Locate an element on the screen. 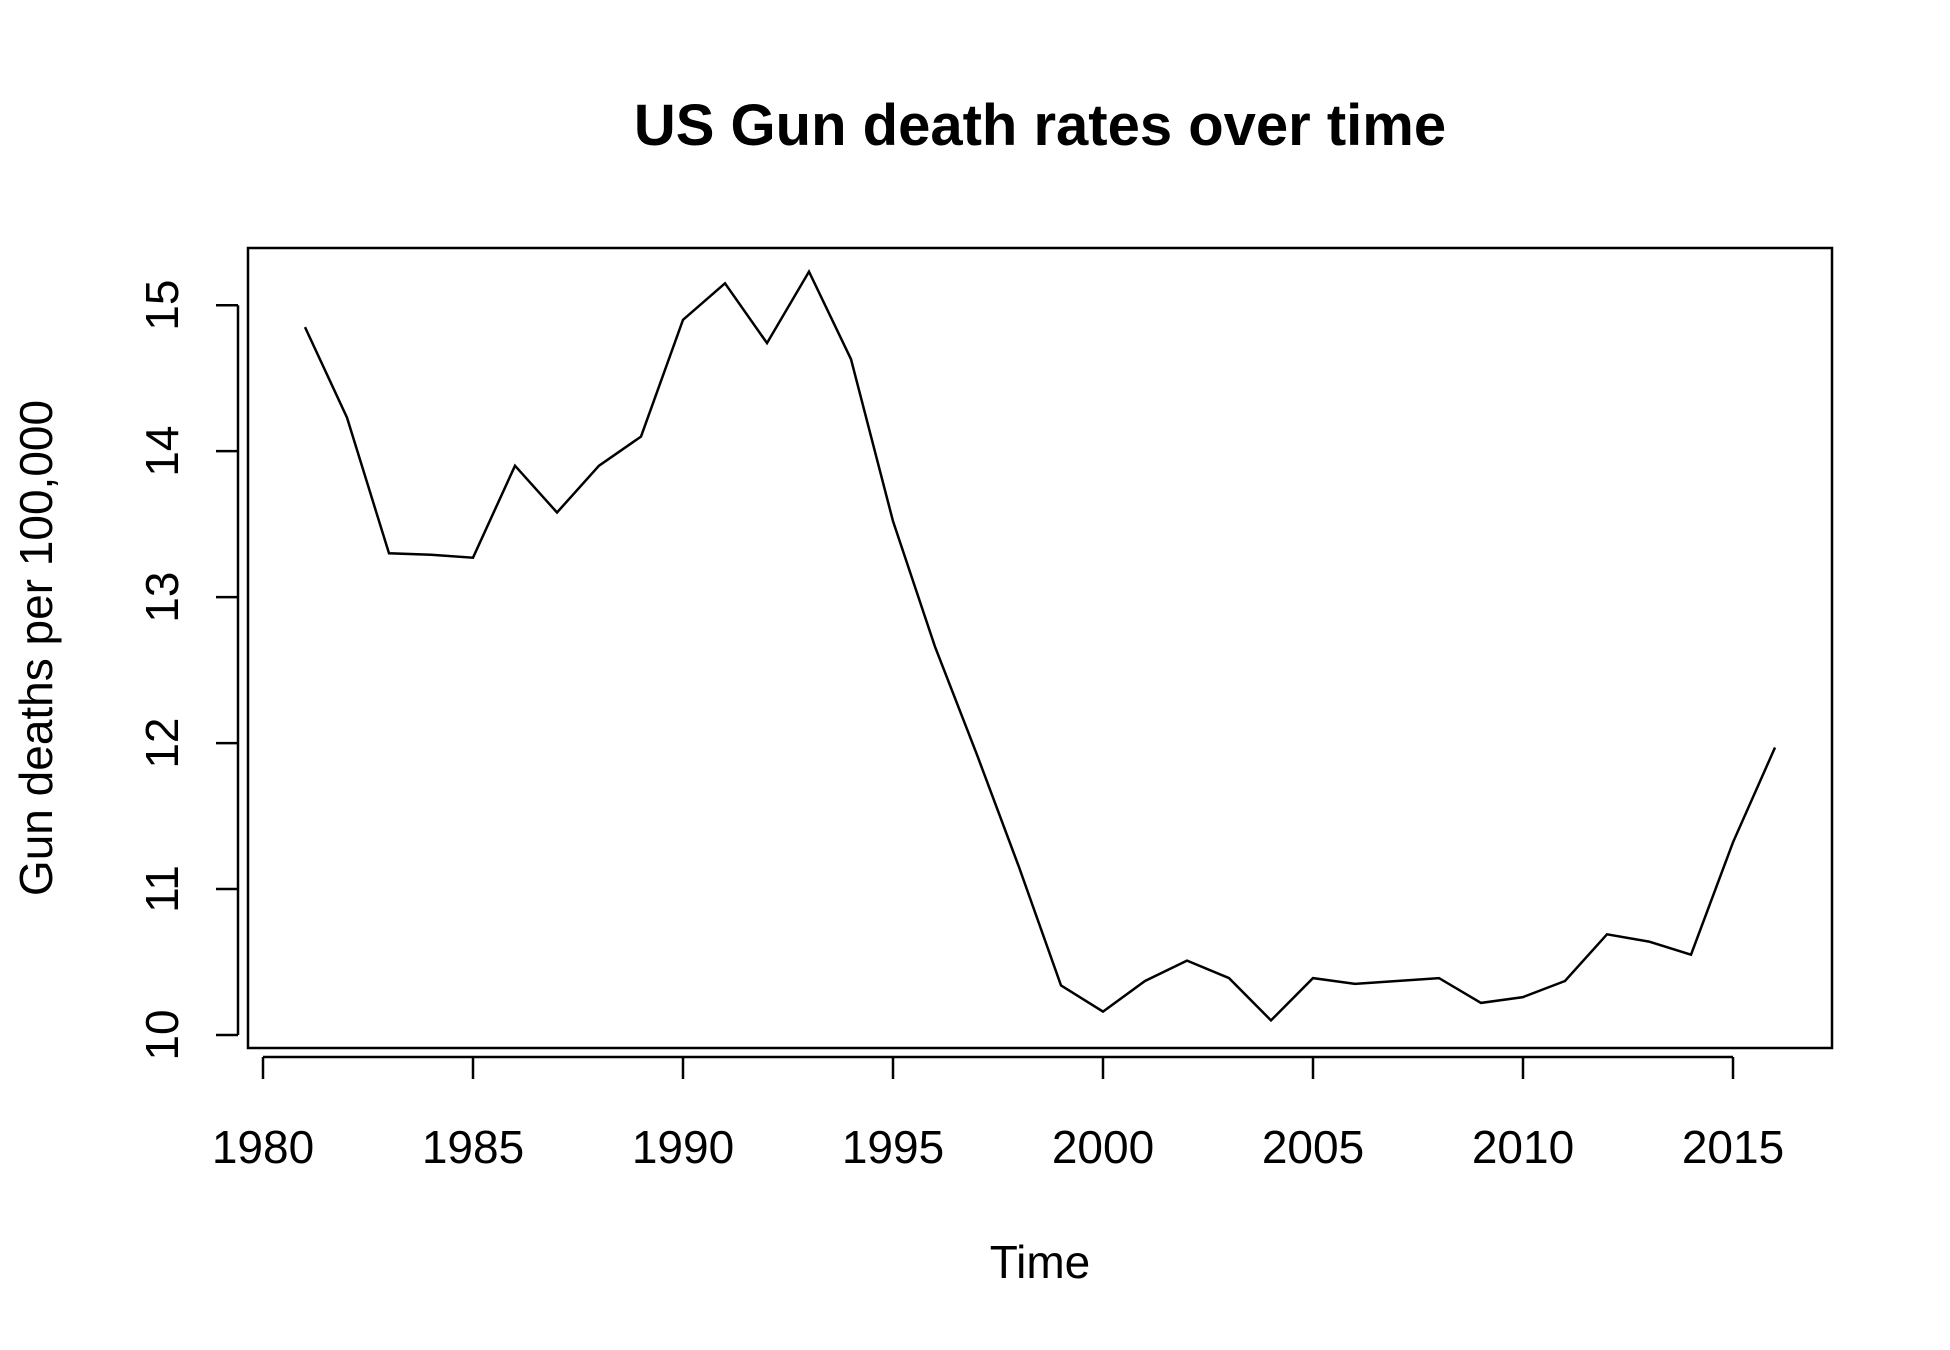 Image resolution: width=1950 pixels, height=1350 pixels. x-tick-label: 1980 is located at coordinates (263, 1147).